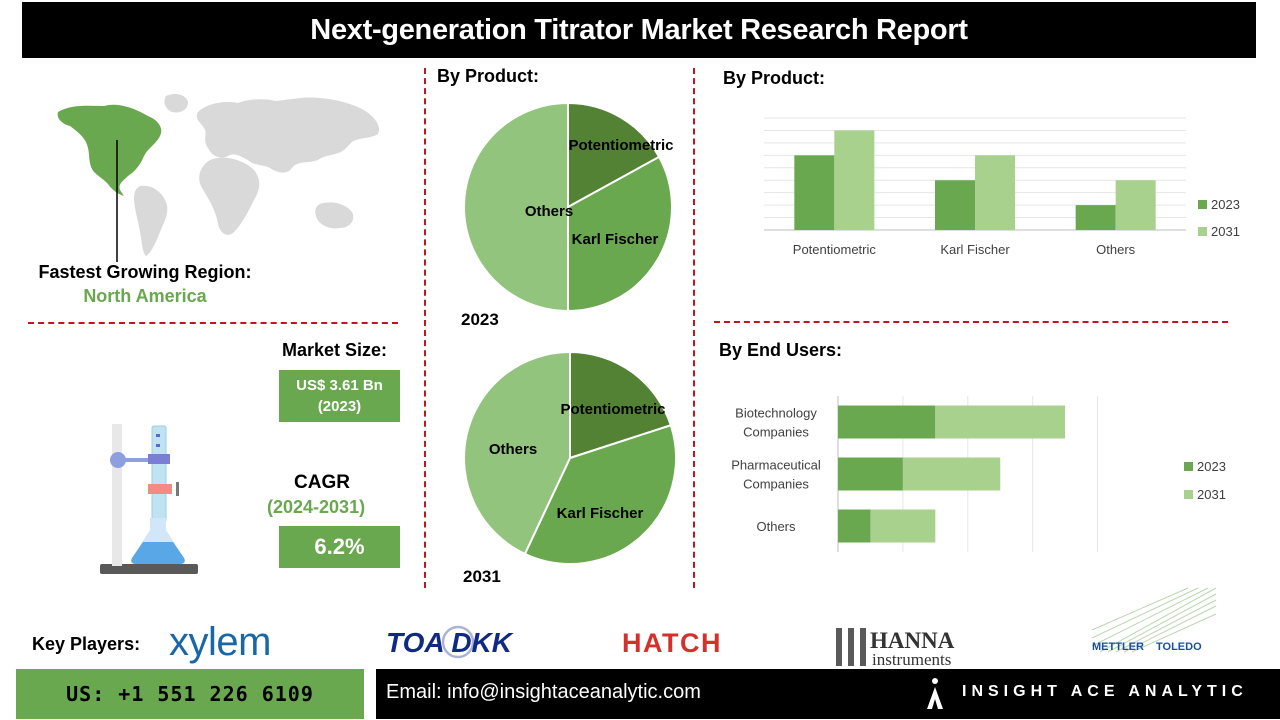  What do you see at coordinates (339, 547) in the screenshot?
I see `cagr-value-box: 6.2%` at bounding box center [339, 547].